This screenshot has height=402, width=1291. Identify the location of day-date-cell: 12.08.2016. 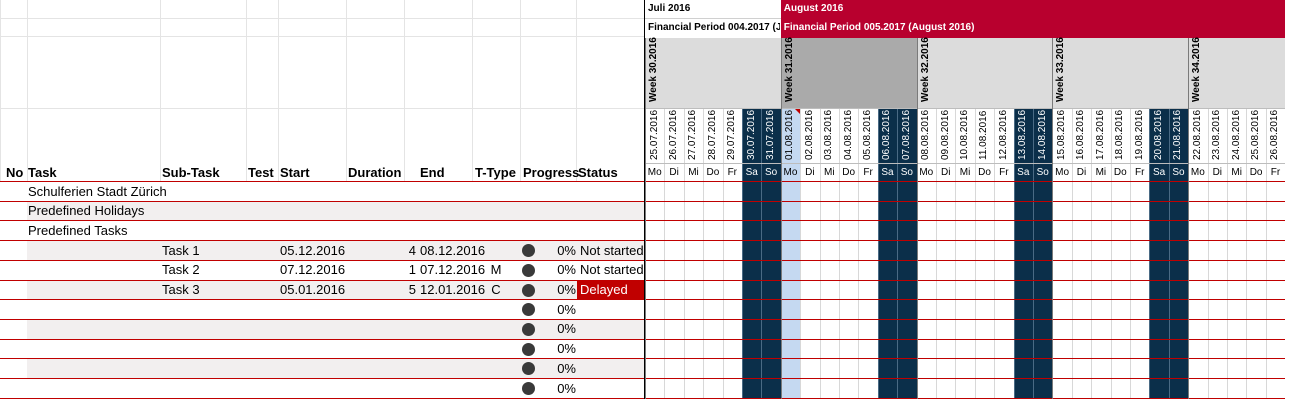
(1003, 136).